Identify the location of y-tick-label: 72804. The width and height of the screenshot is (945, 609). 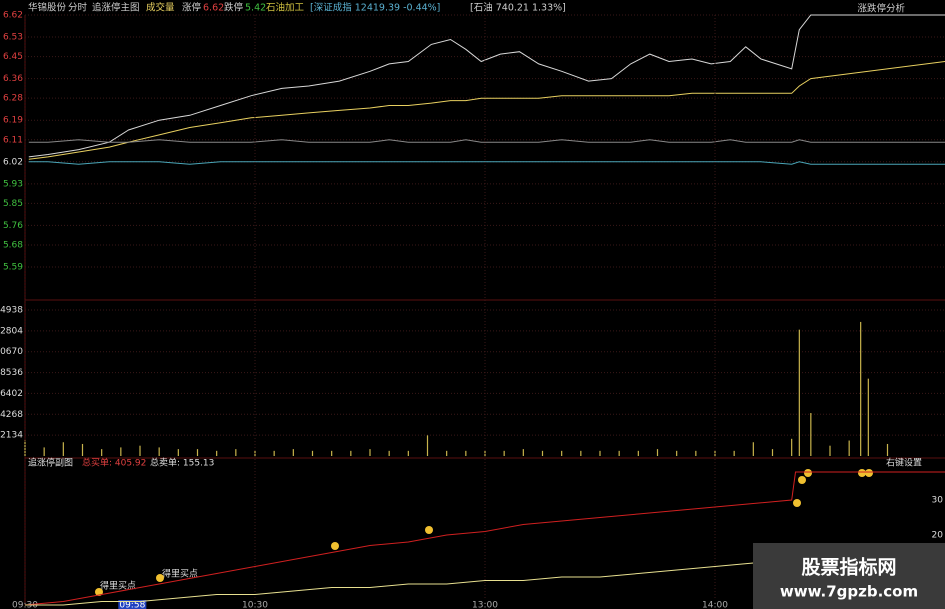
(11, 331).